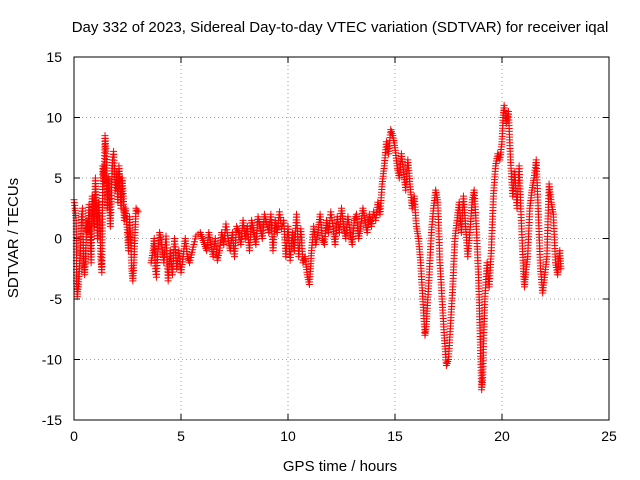 Image resolution: width=640 pixels, height=480 pixels. What do you see at coordinates (288, 436) in the screenshot?
I see `x-tick-label: 10` at bounding box center [288, 436].